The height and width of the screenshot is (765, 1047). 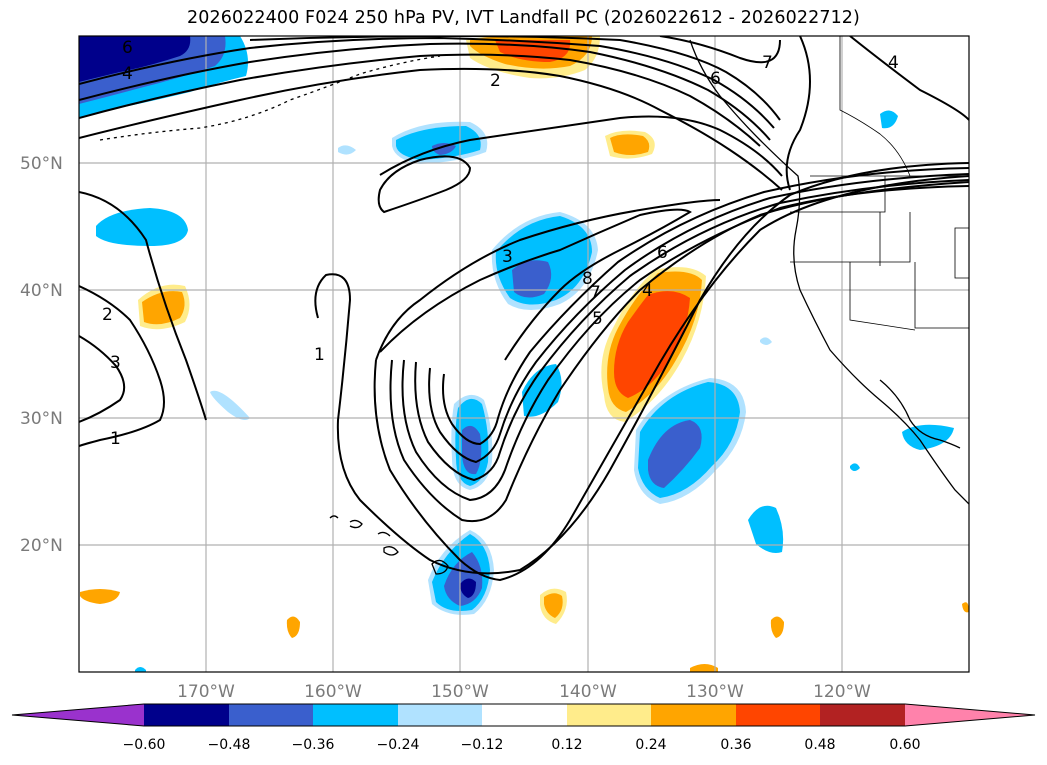 I want to click on neg-shade-a-core, so click(x=444, y=149).